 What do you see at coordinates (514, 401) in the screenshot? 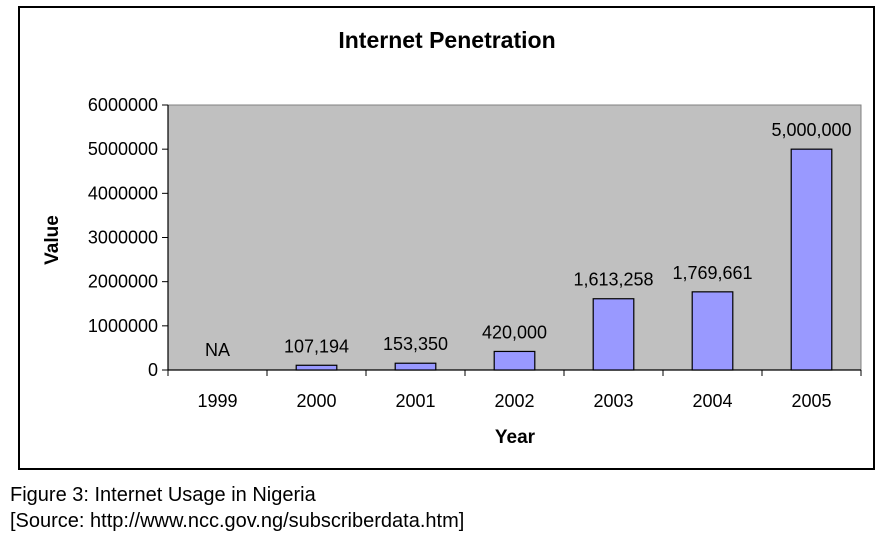
I see `x-tick-label: 2002` at bounding box center [514, 401].